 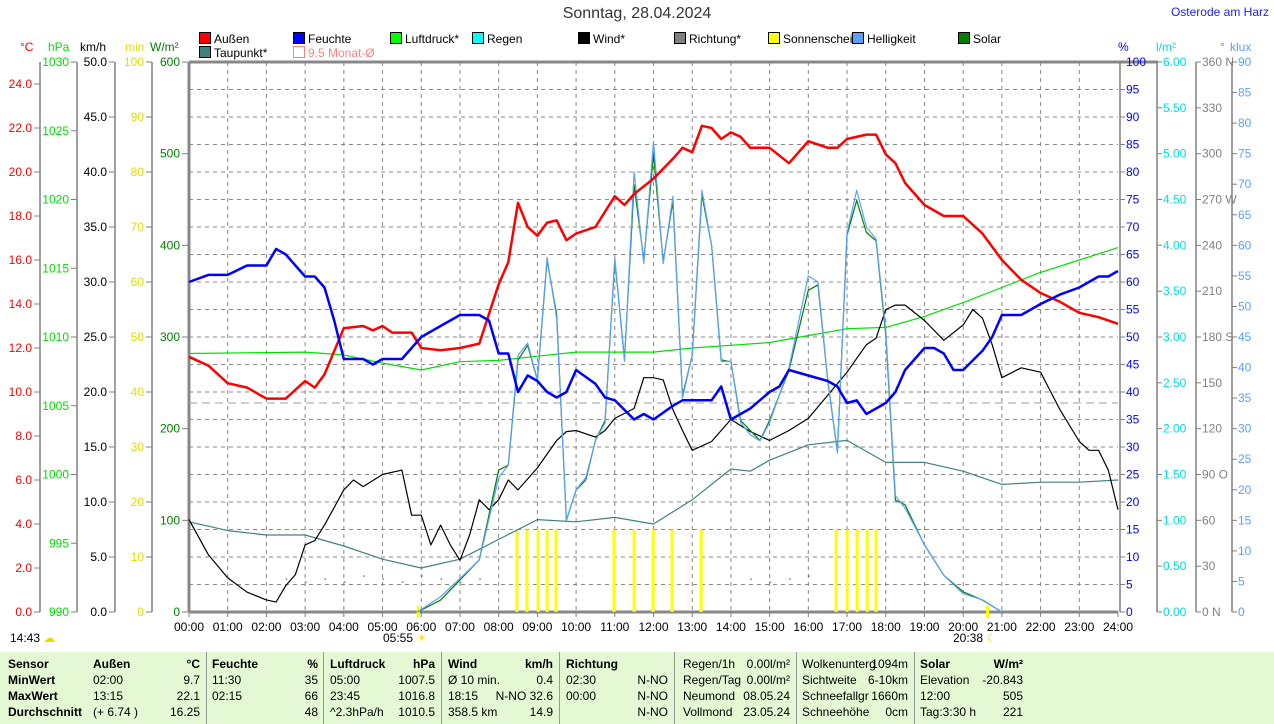 What do you see at coordinates (891, 39) in the screenshot?
I see `legend-label: Helligkeit` at bounding box center [891, 39].